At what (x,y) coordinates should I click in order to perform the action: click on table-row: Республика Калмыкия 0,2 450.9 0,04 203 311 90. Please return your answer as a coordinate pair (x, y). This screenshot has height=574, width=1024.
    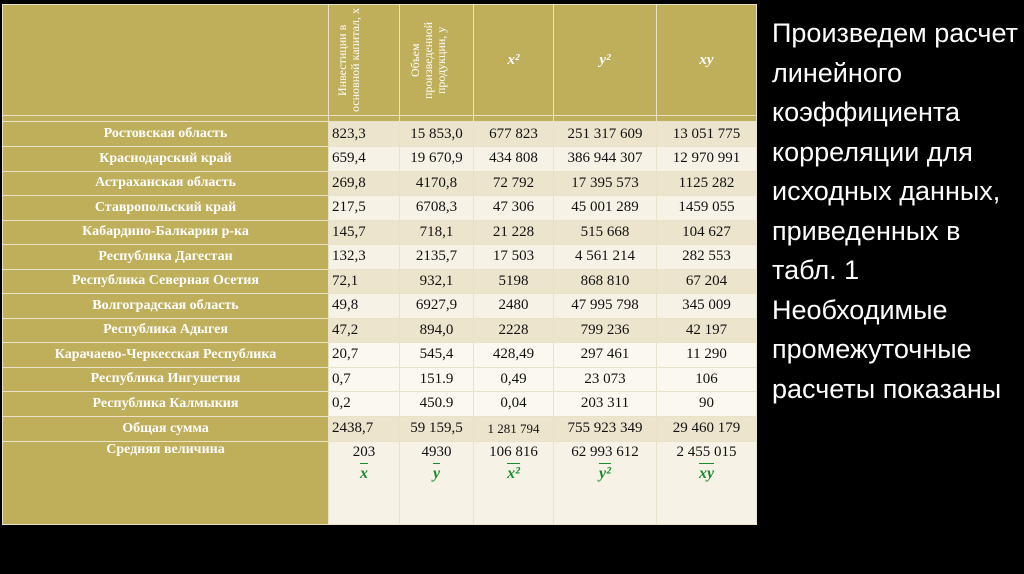
    Looking at the image, I should click on (379, 404).